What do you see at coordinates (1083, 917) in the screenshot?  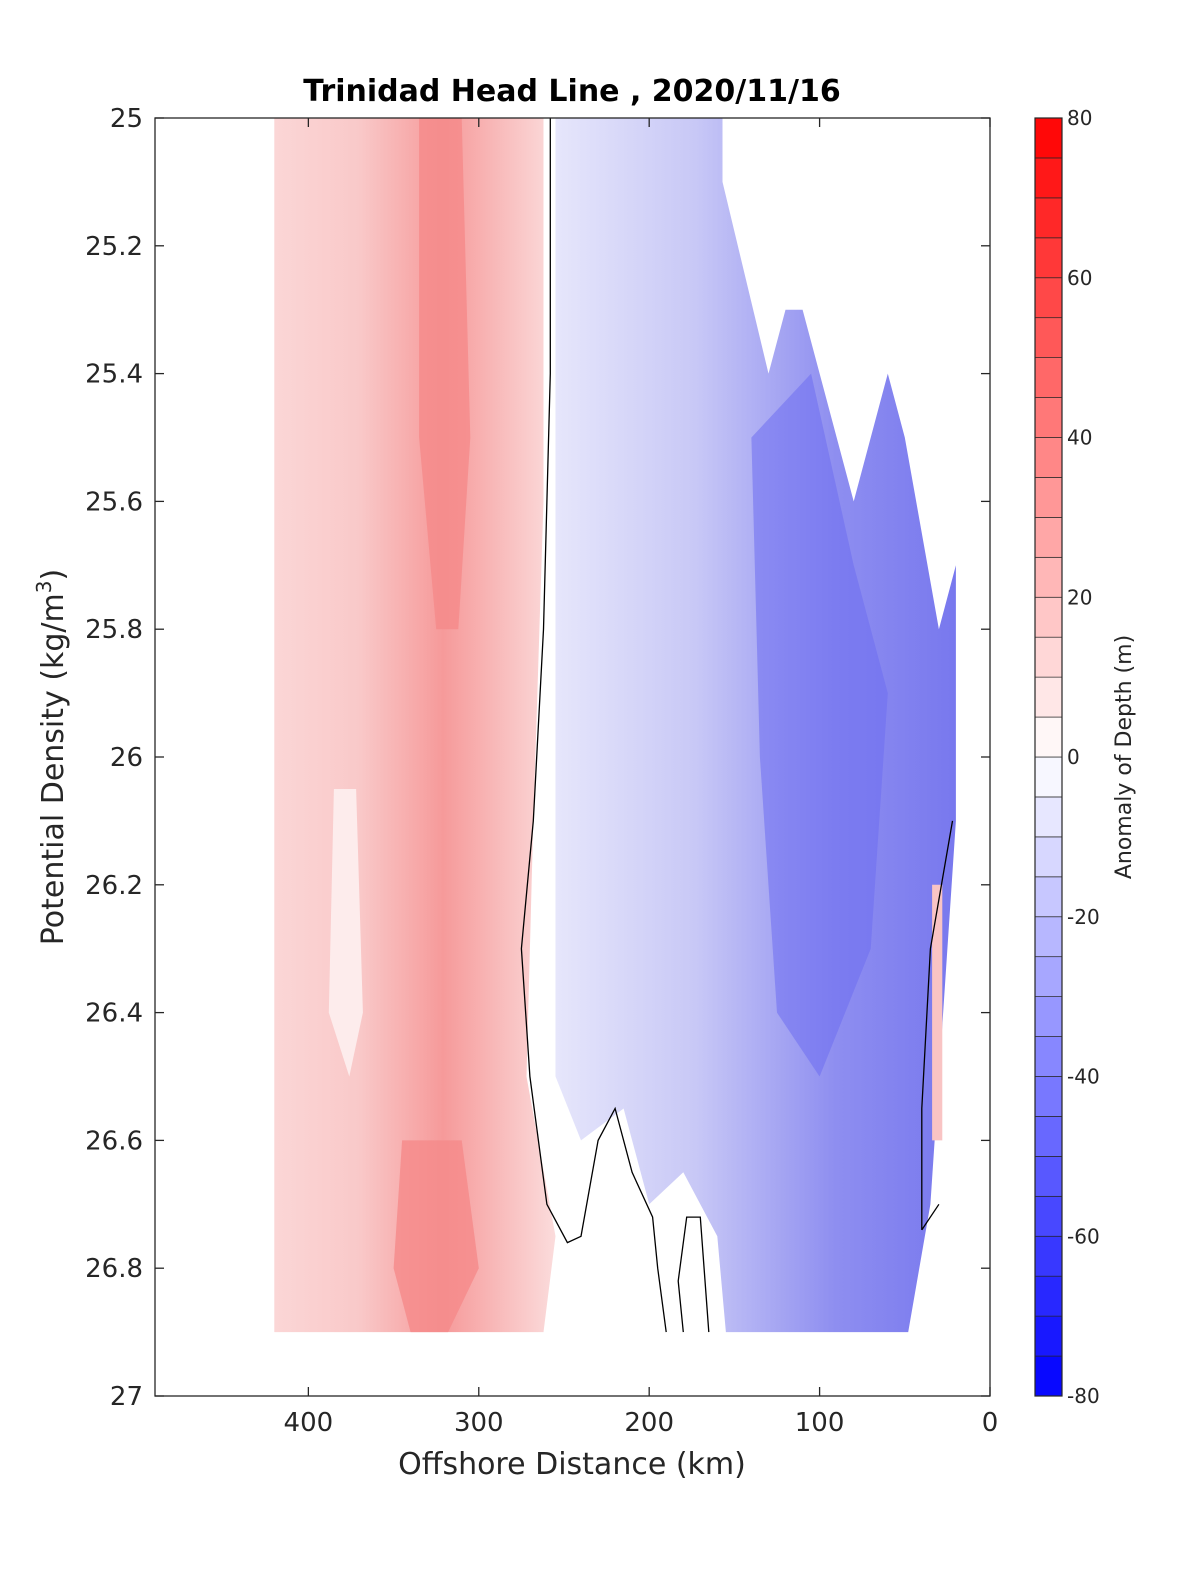 I see `colorbar-tick--20: -20` at bounding box center [1083, 917].